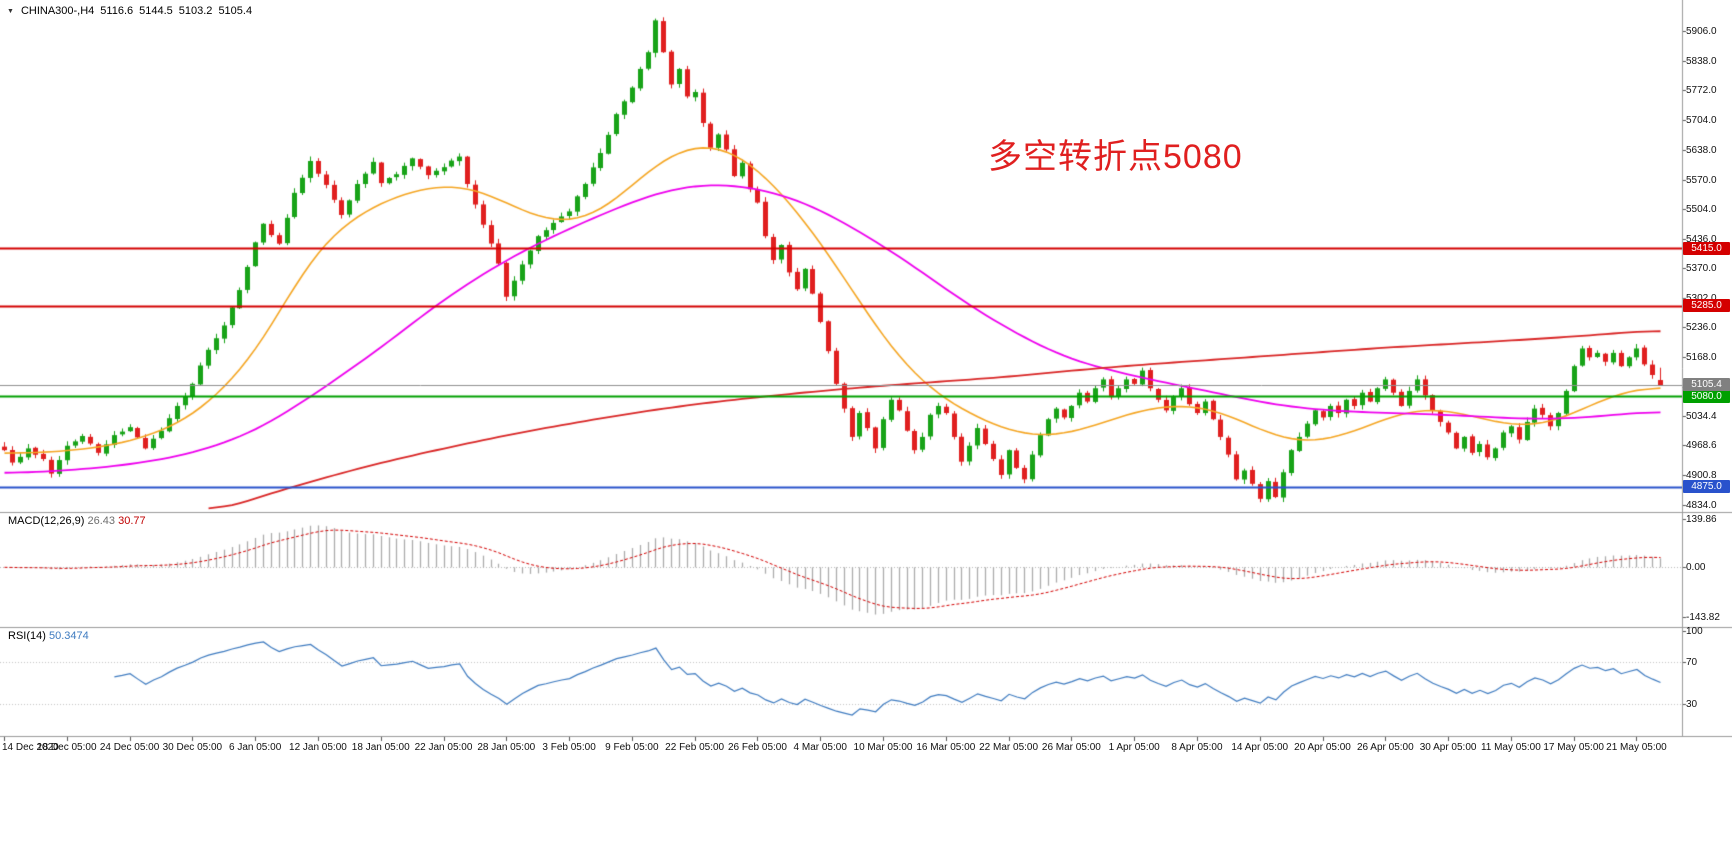  I want to click on time-tick-label: 18 Jan 05:00, so click(380, 747).